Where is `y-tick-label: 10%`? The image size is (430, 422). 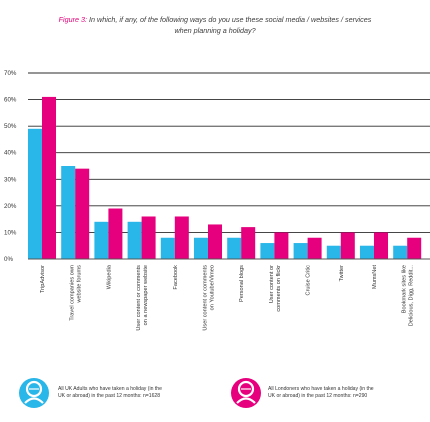
y-tick-label: 10% is located at coordinates (10, 232).